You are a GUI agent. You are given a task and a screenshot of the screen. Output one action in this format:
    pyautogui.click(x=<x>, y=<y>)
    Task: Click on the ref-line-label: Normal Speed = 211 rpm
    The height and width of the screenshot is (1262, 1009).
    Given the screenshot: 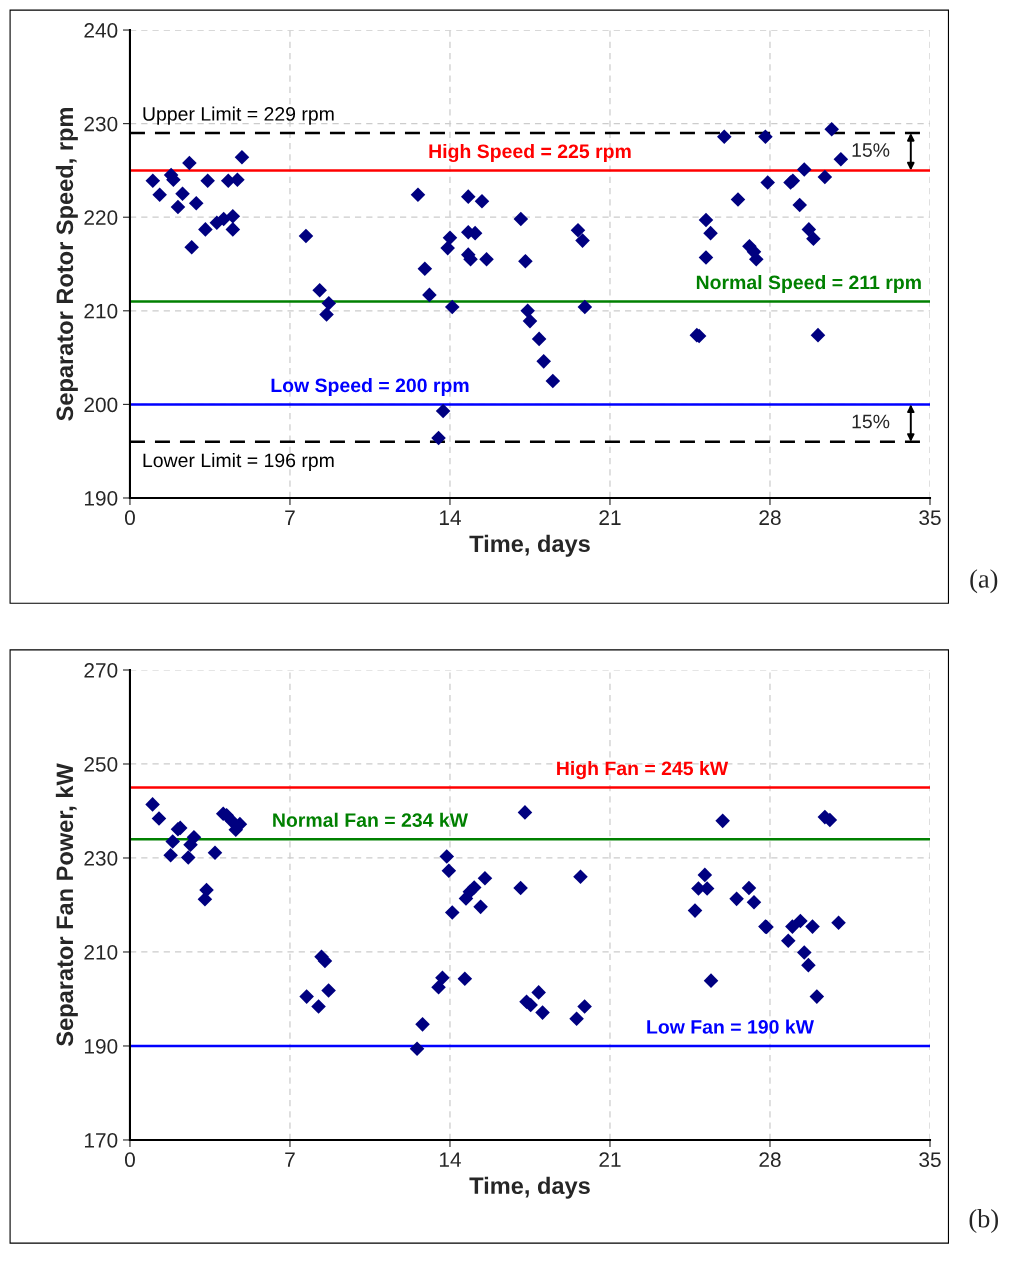 What is the action you would take?
    pyautogui.click(x=808, y=284)
    